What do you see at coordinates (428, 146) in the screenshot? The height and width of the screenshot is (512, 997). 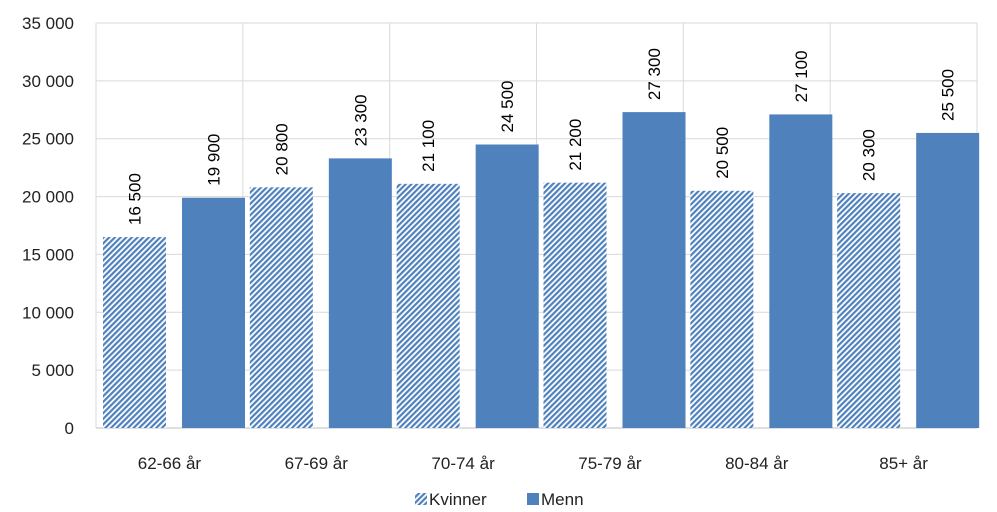 I see `data-label: 21 100` at bounding box center [428, 146].